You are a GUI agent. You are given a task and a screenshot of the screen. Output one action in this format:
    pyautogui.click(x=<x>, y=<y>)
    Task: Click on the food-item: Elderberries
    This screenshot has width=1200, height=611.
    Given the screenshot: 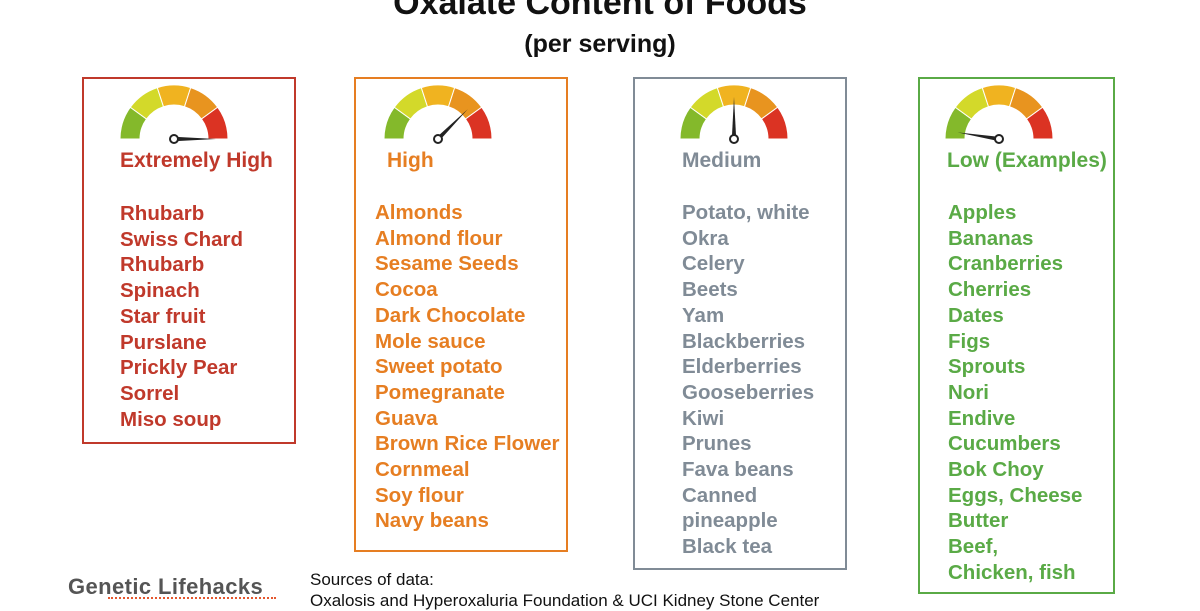 What is the action you would take?
    pyautogui.click(x=742, y=367)
    